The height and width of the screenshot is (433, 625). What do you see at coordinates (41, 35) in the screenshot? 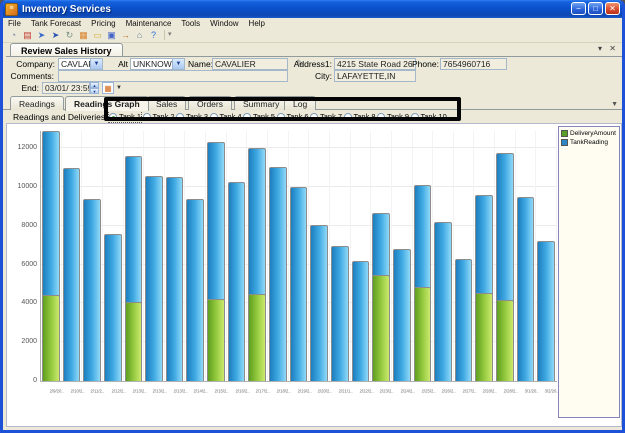
I see `edit-pointer-icon: ➤` at bounding box center [41, 35].